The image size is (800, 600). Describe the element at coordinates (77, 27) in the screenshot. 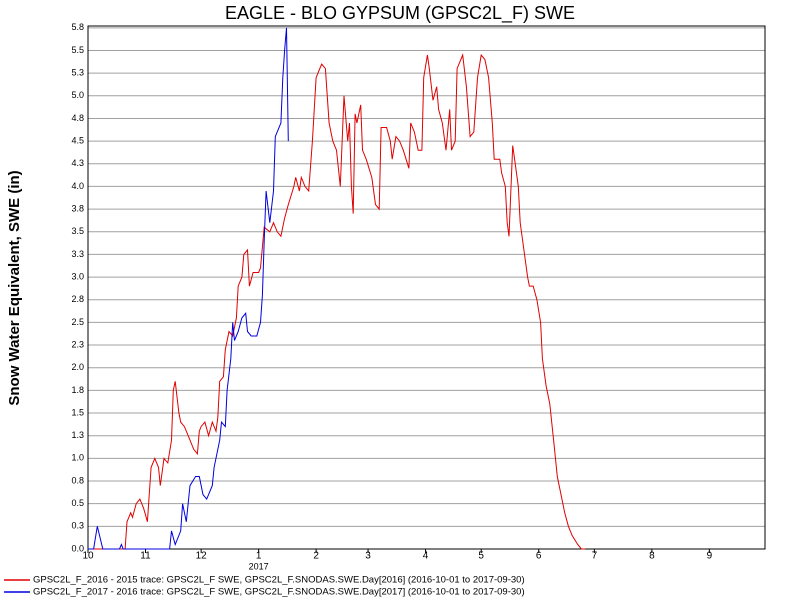

I see `y-tick-label: 5.8` at that location.